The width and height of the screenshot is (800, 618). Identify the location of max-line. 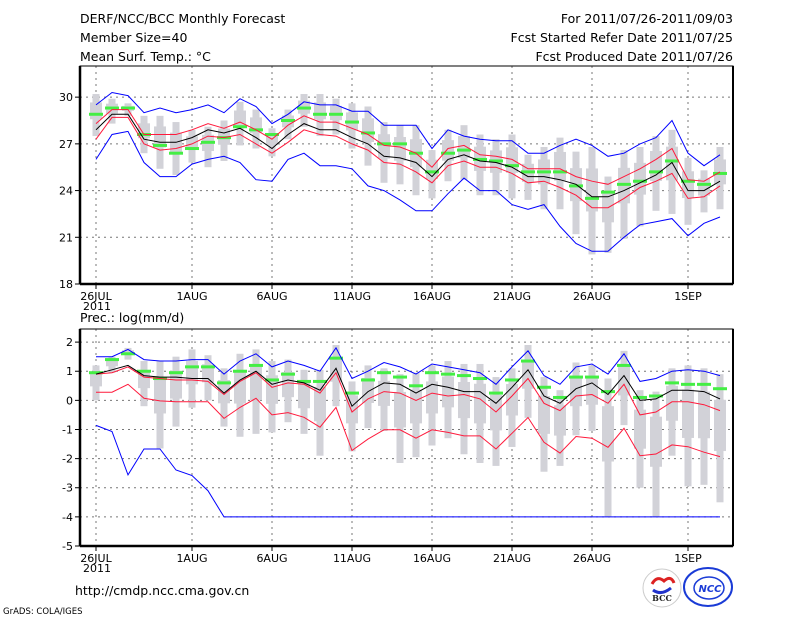
(408, 365).